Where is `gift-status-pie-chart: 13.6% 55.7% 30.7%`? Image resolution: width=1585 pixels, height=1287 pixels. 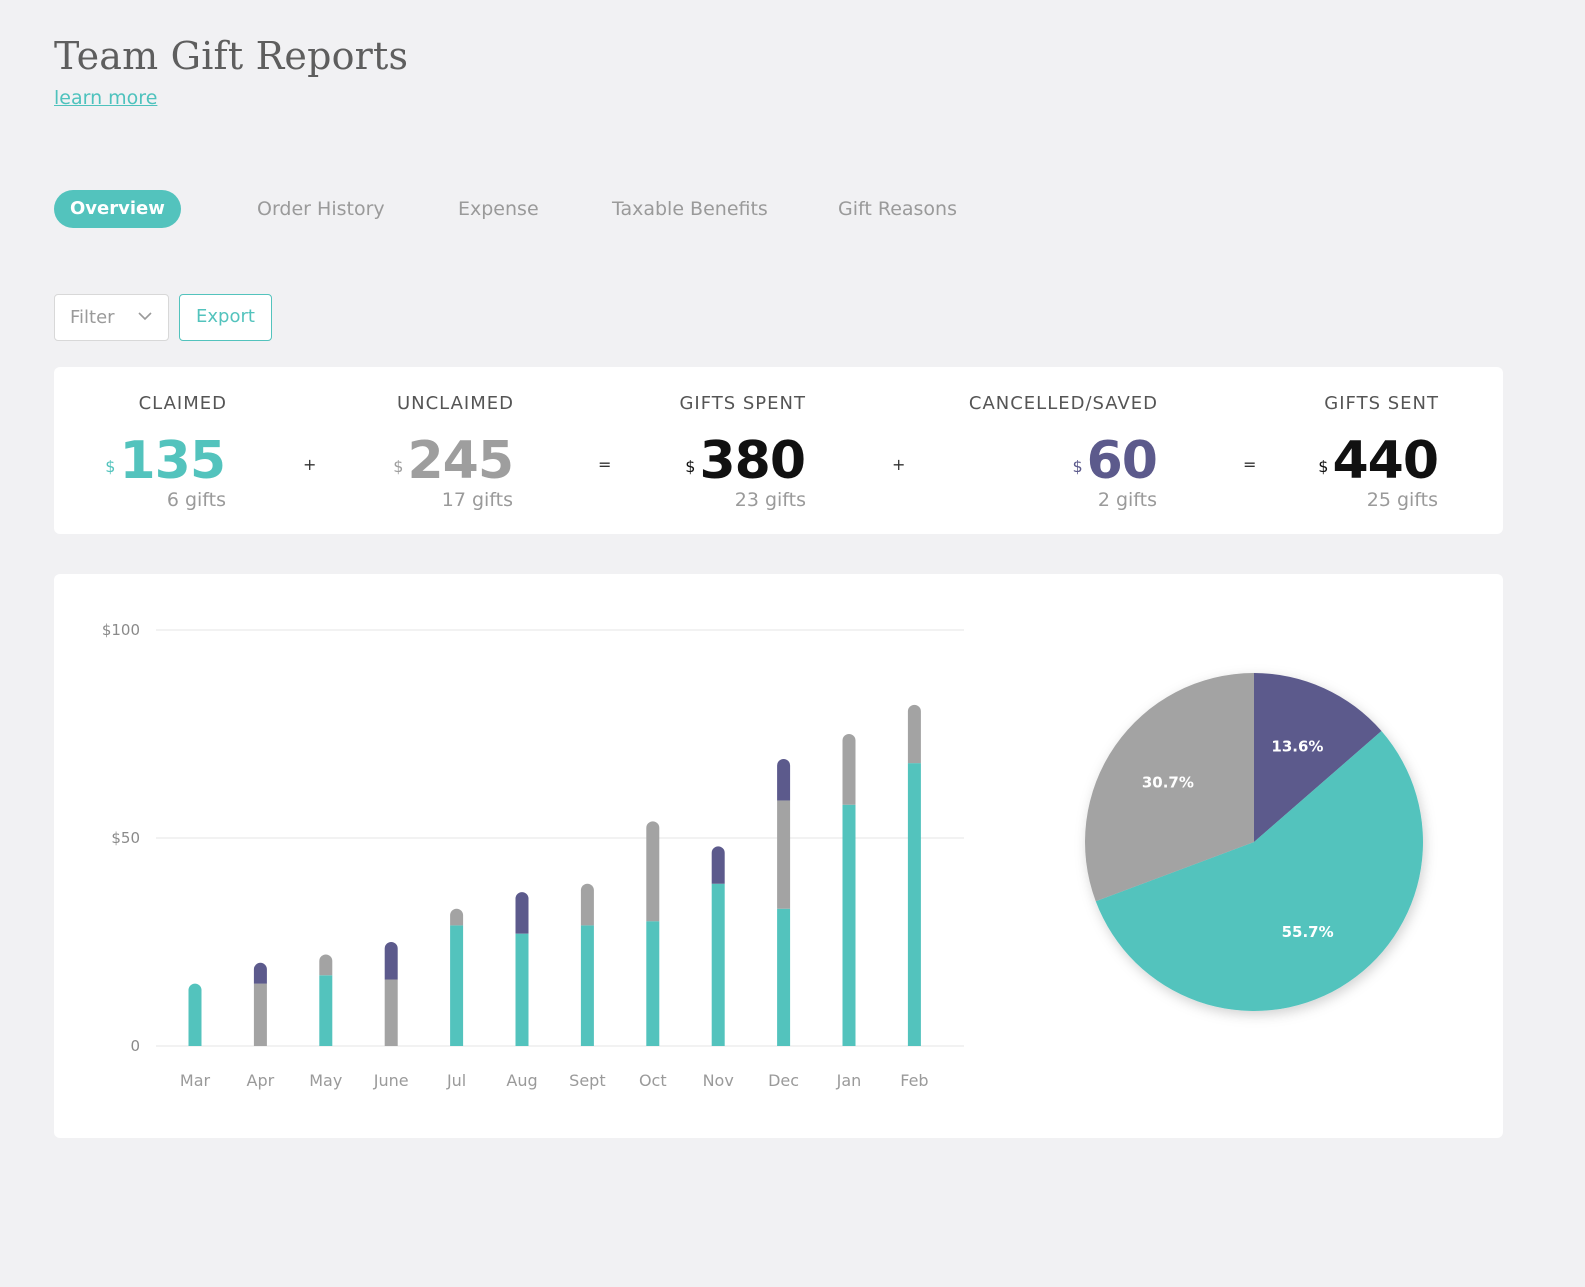 gift-status-pie-chart: 13.6% 55.7% 30.7% is located at coordinates (1254, 842).